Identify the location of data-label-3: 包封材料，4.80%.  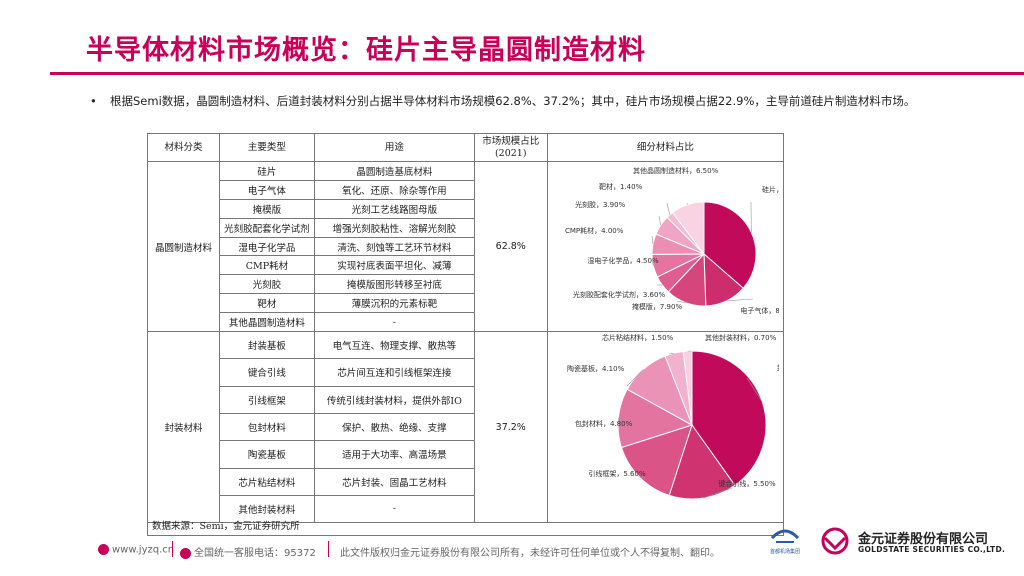
(604, 423).